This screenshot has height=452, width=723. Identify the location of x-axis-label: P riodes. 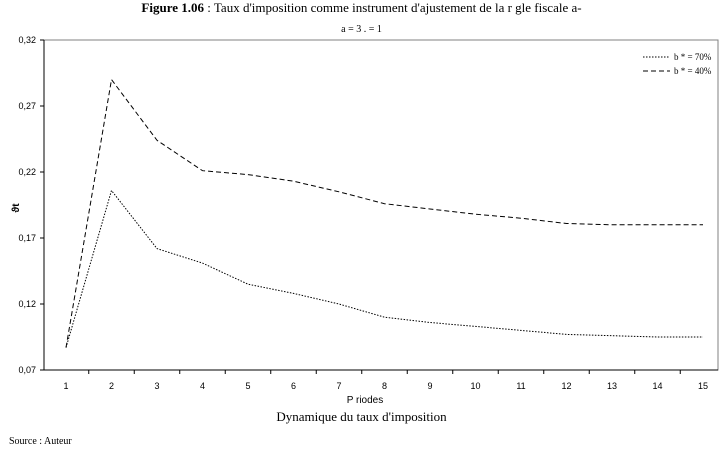
(365, 400).